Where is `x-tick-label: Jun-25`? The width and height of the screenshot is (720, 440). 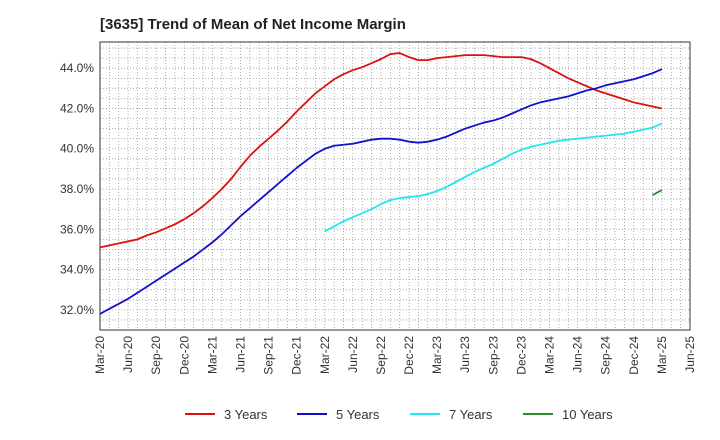 x-tick-label: Jun-25 is located at coordinates (690, 354).